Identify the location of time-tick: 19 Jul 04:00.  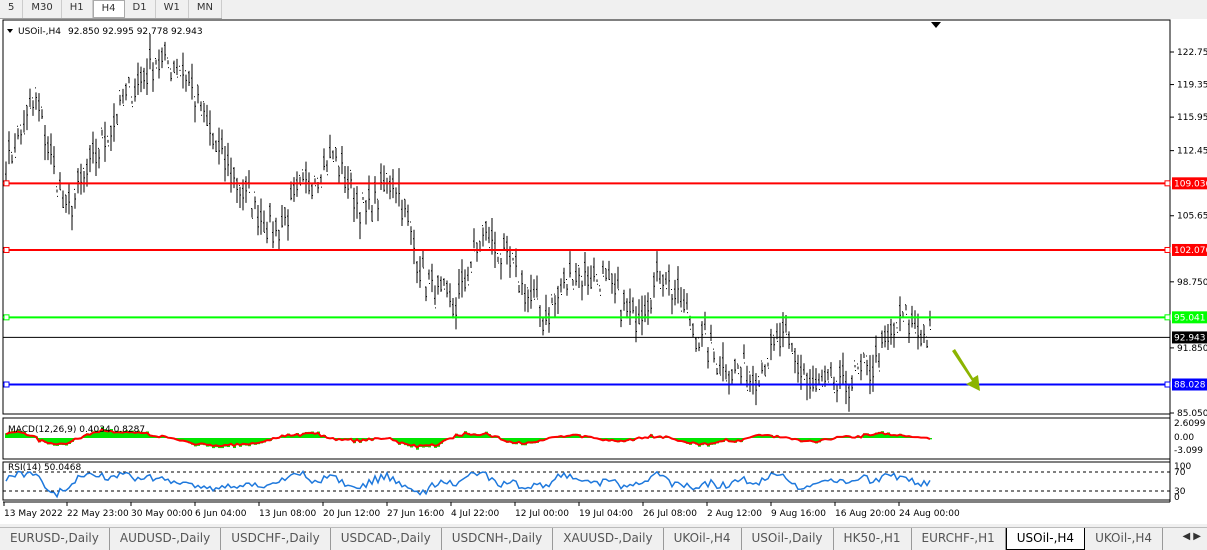
(606, 514).